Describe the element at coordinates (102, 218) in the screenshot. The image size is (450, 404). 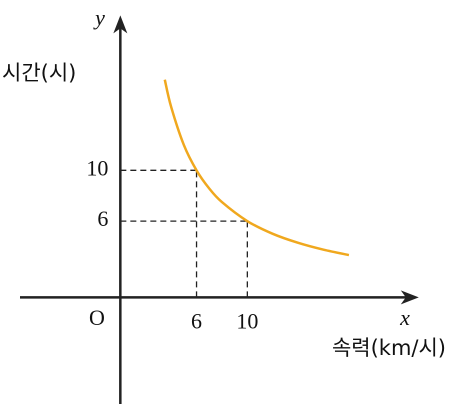
I see `y-tick-label: 6` at that location.